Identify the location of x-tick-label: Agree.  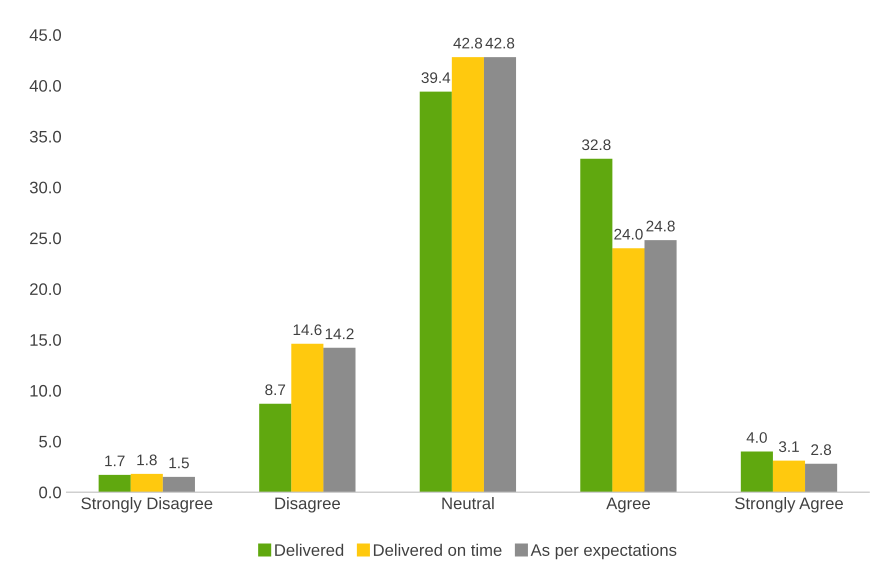
(628, 505).